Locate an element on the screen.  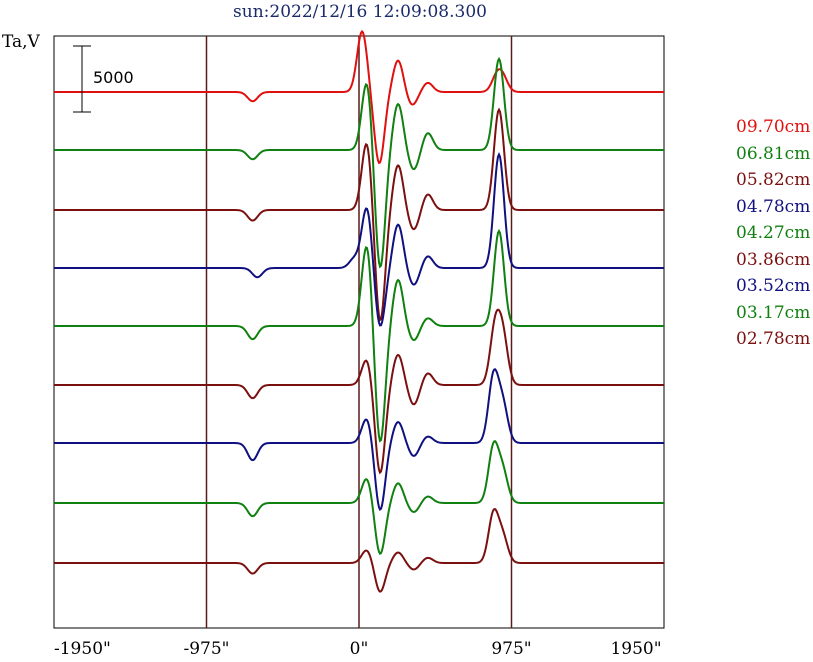
x-tick-label: -1950" is located at coordinates (82, 649).